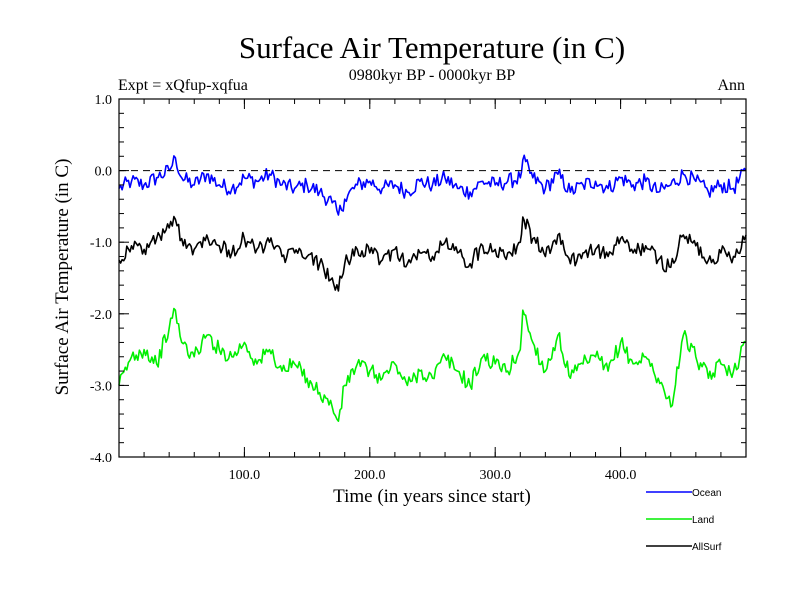  Describe the element at coordinates (101, 458) in the screenshot. I see `y-tick-label: -4.0` at that location.